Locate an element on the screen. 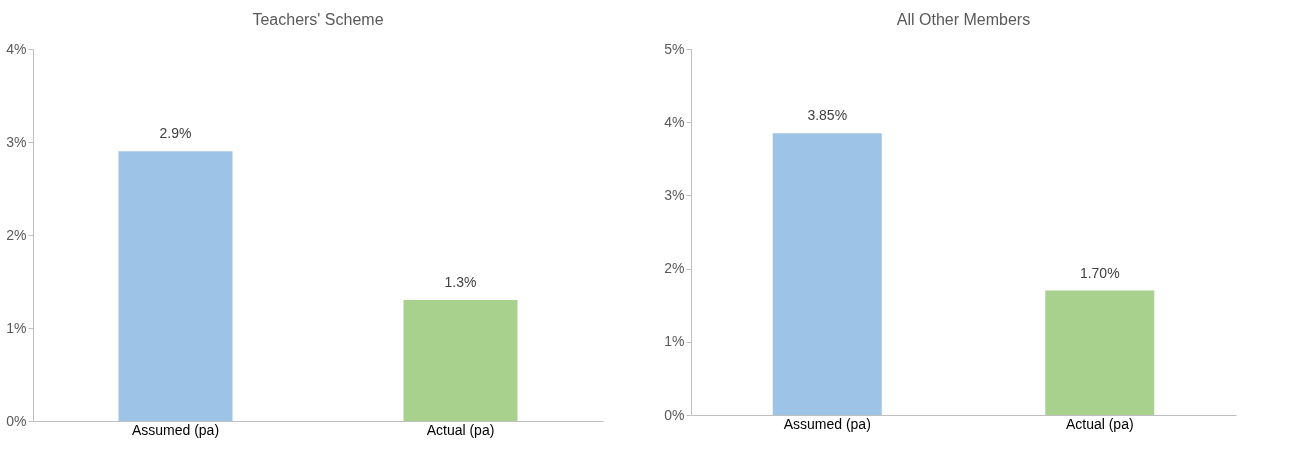 The height and width of the screenshot is (469, 1301). data-label: 3.85% is located at coordinates (827, 115).